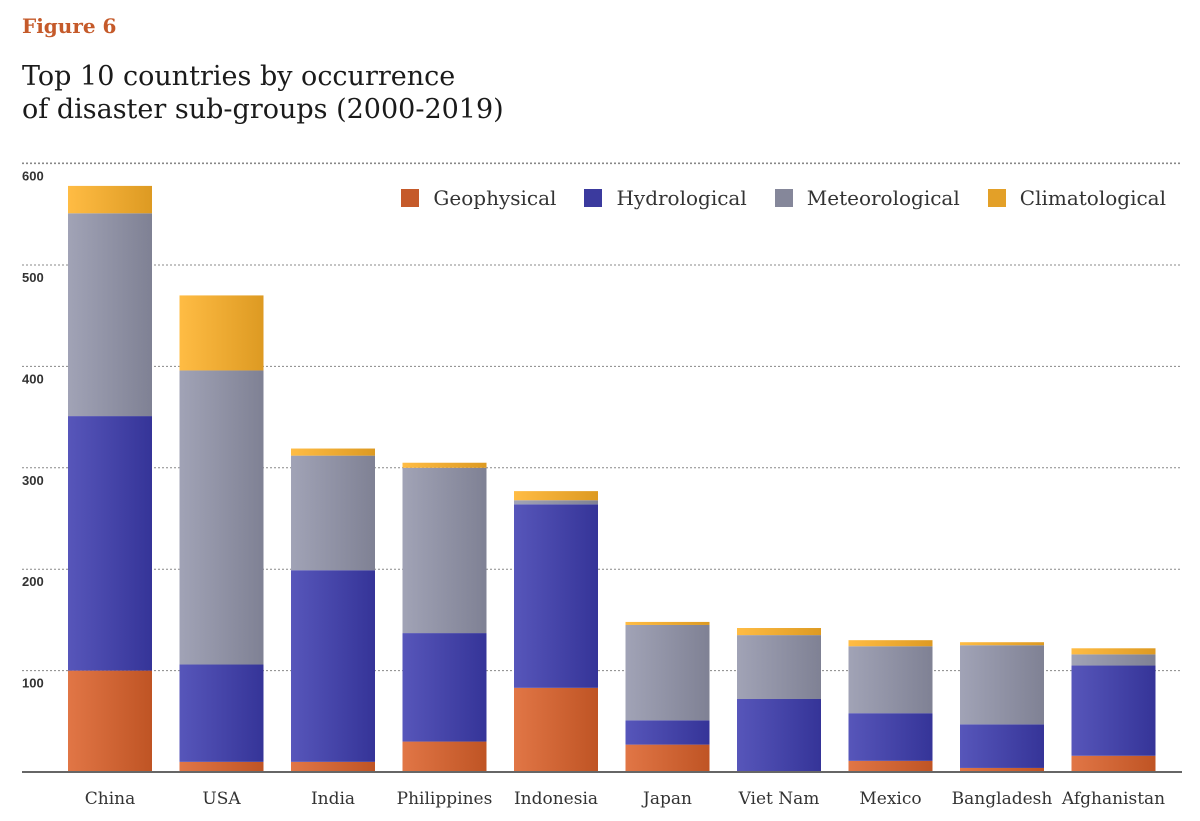  Describe the element at coordinates (1002, 799) in the screenshot. I see `x-tick-label: Bangladesh` at that location.